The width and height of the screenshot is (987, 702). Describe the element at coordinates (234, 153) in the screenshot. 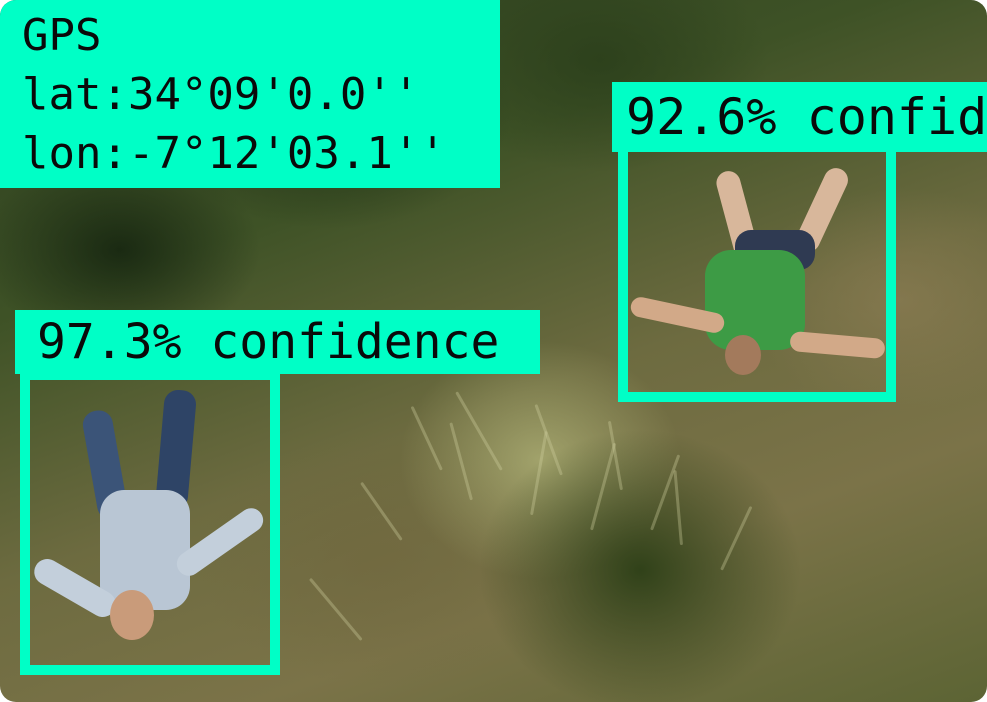

I see `gps-longitude: lon:-7°12'03.1''` at that location.